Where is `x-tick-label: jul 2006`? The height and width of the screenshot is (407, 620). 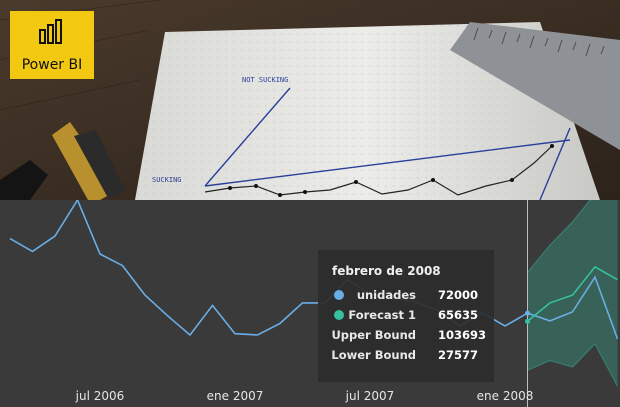 x-tick-label: jul 2006 is located at coordinates (100, 396).